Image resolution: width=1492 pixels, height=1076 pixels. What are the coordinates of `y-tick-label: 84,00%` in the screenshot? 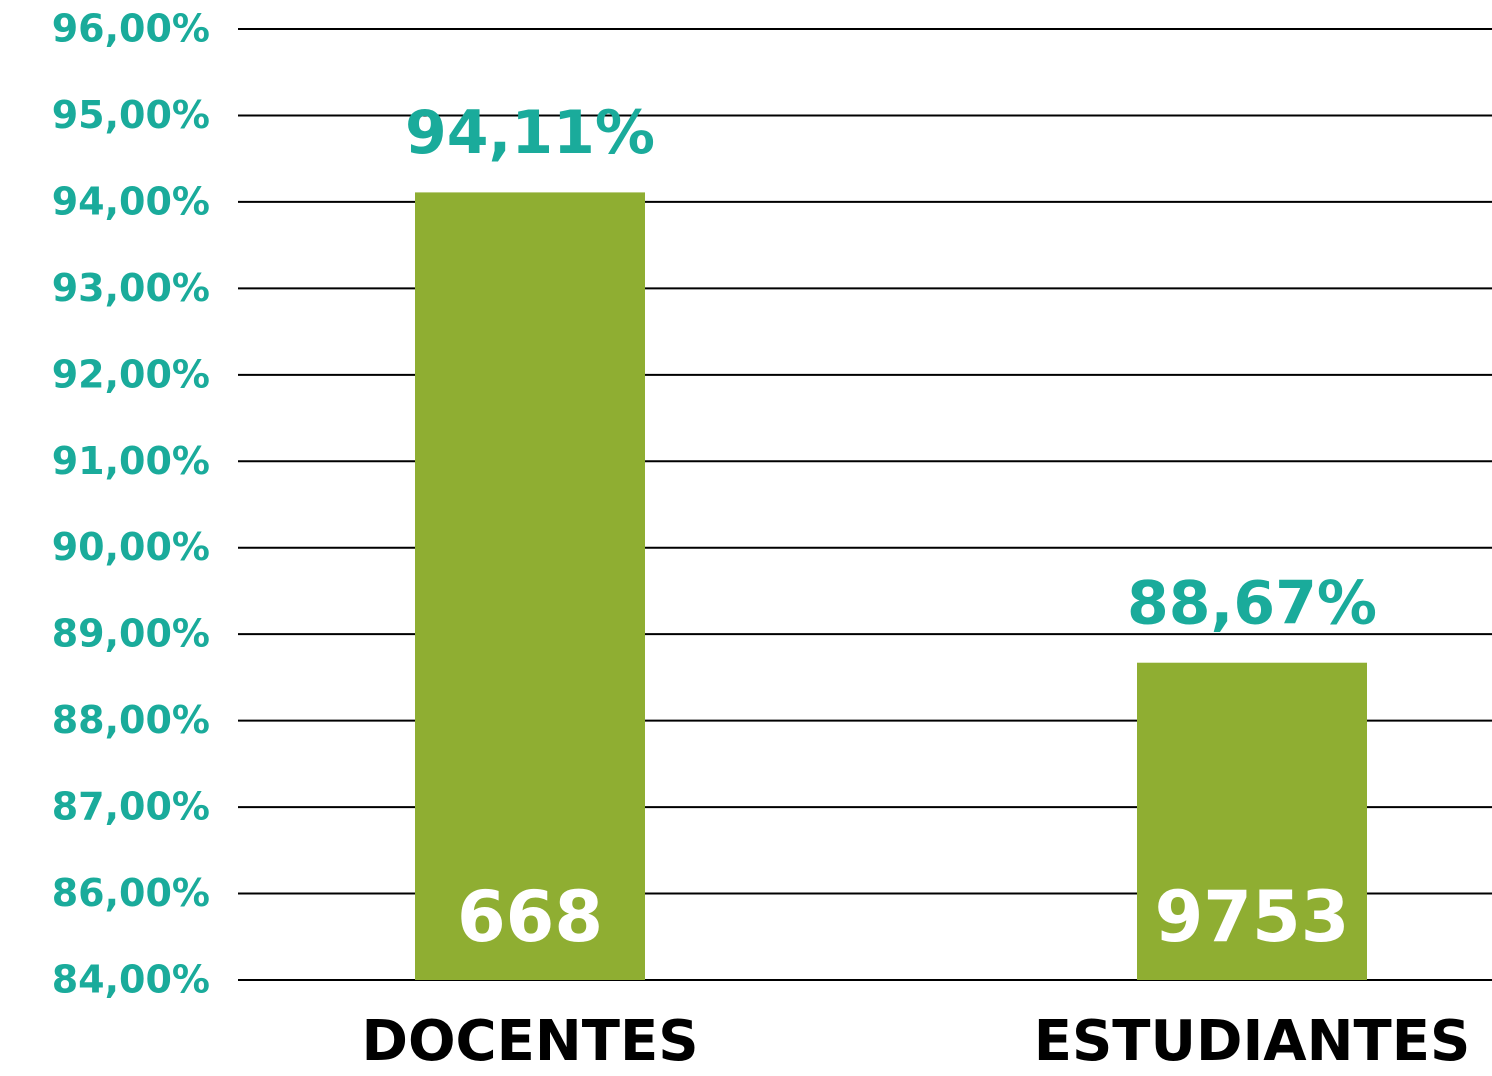 It's located at (131, 980).